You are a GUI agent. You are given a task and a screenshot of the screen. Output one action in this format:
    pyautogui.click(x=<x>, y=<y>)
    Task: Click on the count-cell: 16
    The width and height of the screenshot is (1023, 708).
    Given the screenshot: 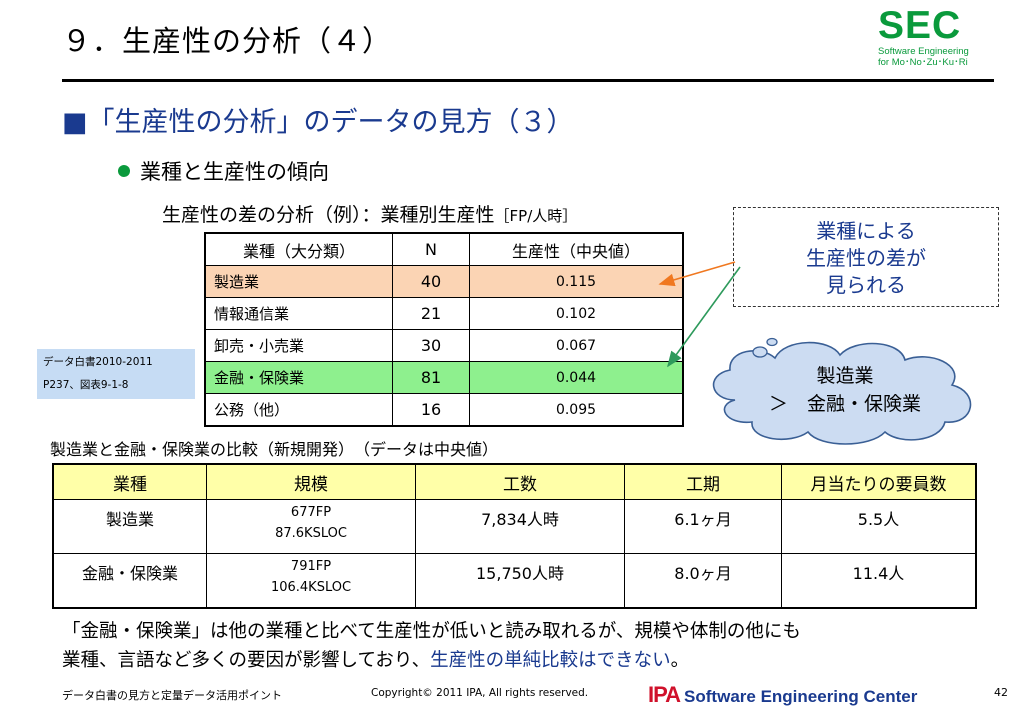 What is the action you would take?
    pyautogui.click(x=431, y=410)
    